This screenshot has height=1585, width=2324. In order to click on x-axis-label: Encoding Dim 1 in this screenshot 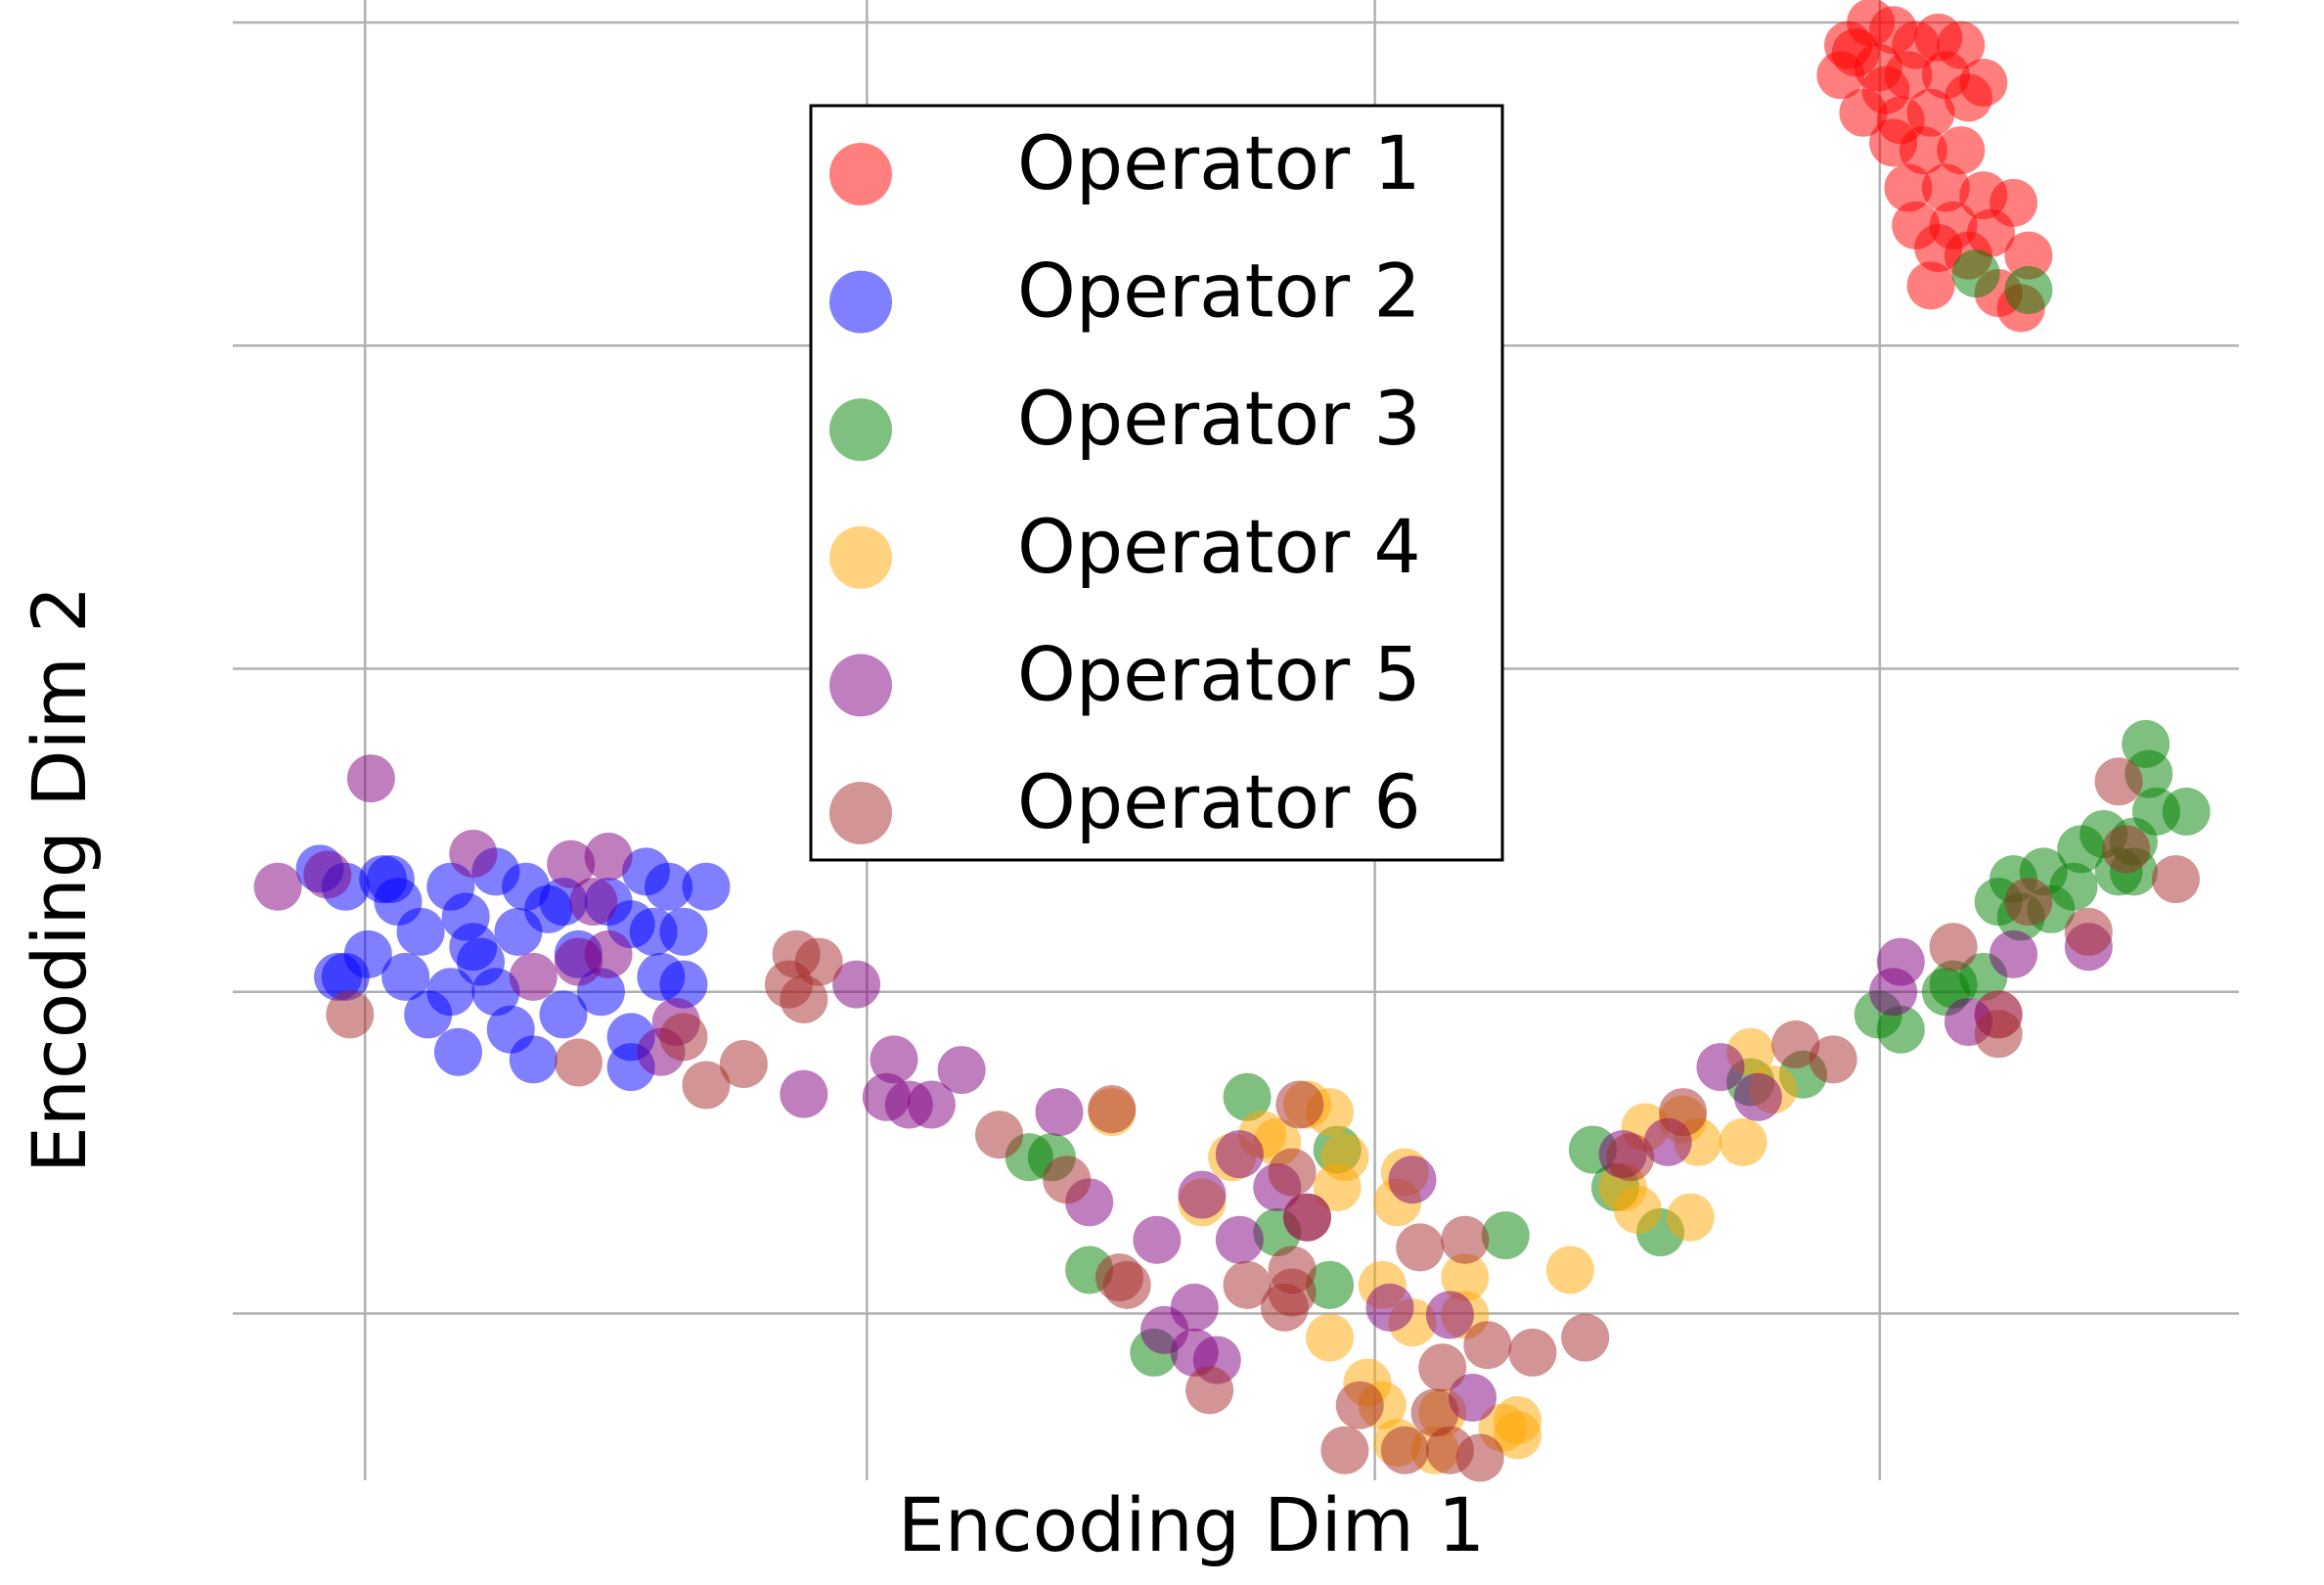, I will do `click(1192, 1525)`.